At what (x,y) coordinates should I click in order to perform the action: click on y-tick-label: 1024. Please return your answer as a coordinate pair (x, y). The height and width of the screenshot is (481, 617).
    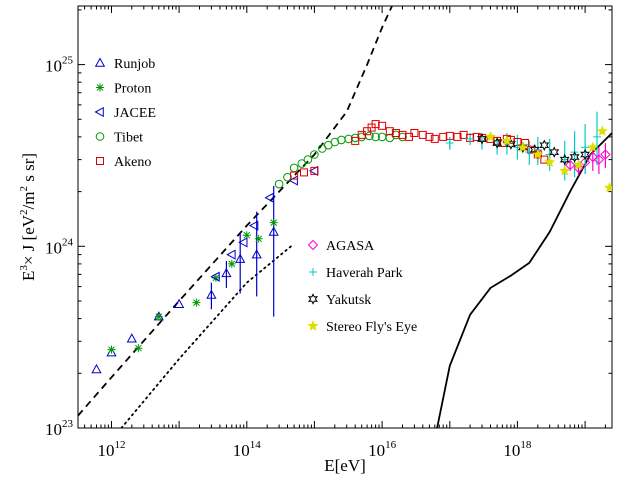
    Looking at the image, I should click on (59, 246).